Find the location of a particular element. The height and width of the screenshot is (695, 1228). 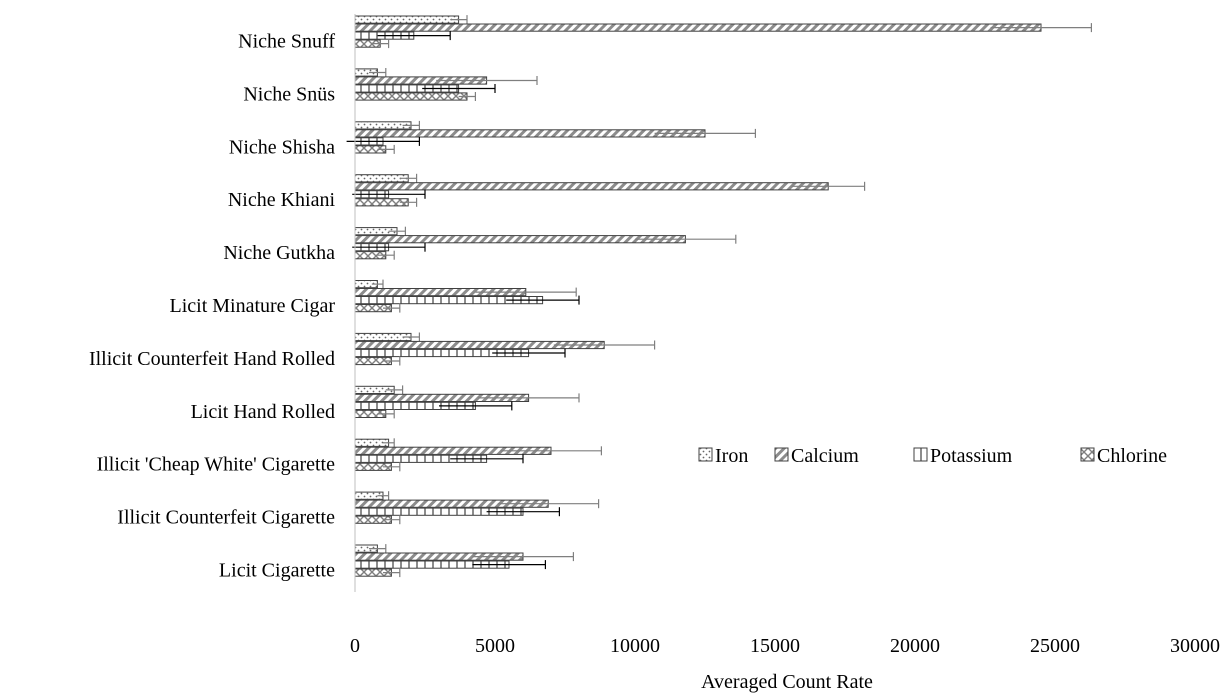

legend-item-calcium: Calcium is located at coordinates (816, 456).